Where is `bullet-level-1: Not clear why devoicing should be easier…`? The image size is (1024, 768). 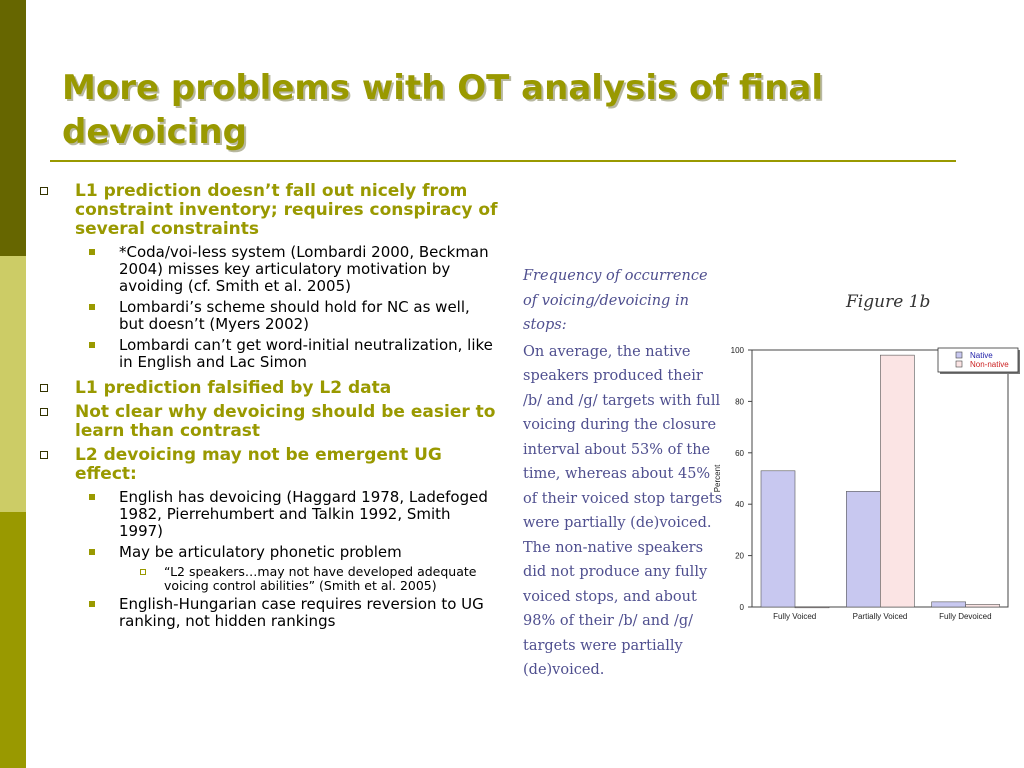 bullet-level-1: Not clear why devoicing should be easier… is located at coordinates (267, 422).